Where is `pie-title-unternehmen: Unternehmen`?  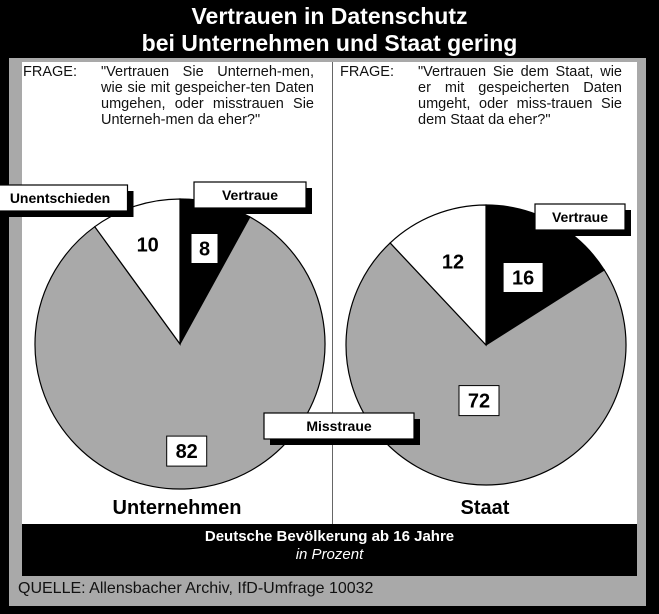
pie-title-unternehmen: Unternehmen is located at coordinates (177, 508).